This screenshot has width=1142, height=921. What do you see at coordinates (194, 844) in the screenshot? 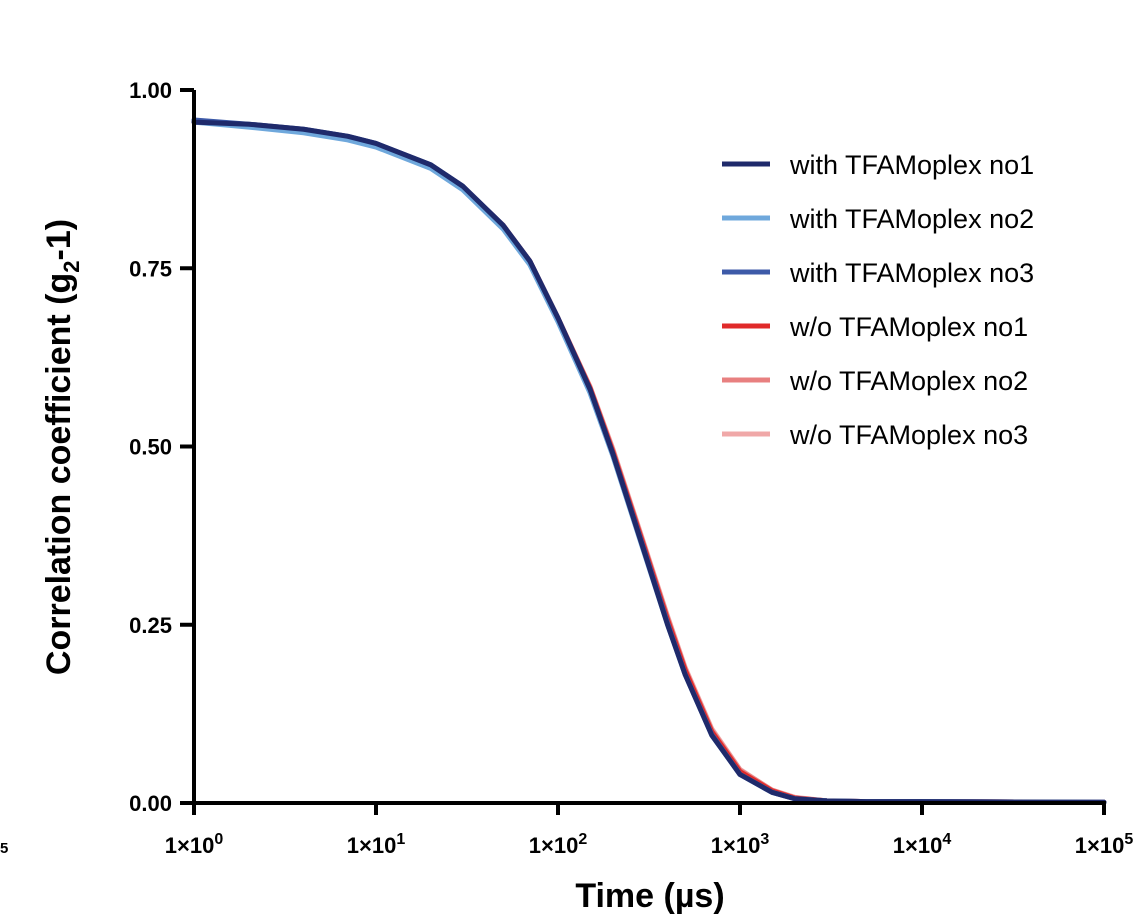
I see `x-tick-label: 1×100` at bounding box center [194, 844].